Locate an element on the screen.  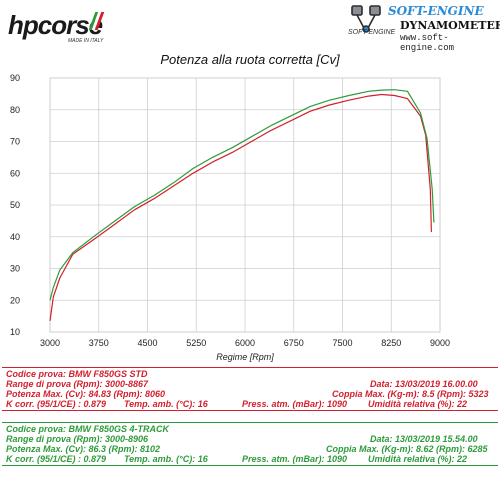
x-tick-label: 7500 is located at coordinates (342, 343).